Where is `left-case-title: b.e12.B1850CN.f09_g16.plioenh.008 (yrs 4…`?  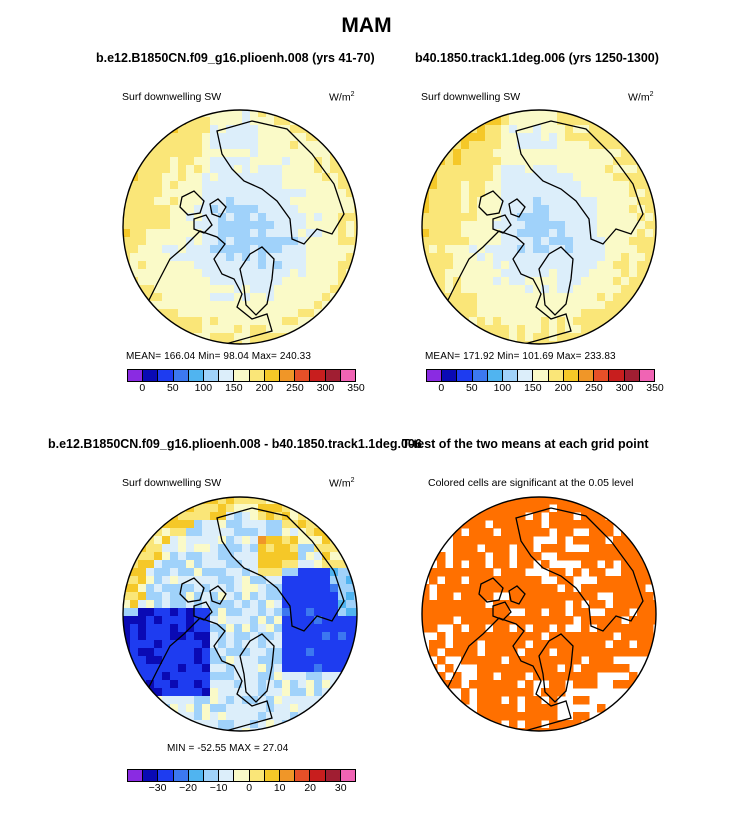 left-case-title: b.e12.B1850CN.f09_g16.plioenh.008 (yrs 4… is located at coordinates (235, 58).